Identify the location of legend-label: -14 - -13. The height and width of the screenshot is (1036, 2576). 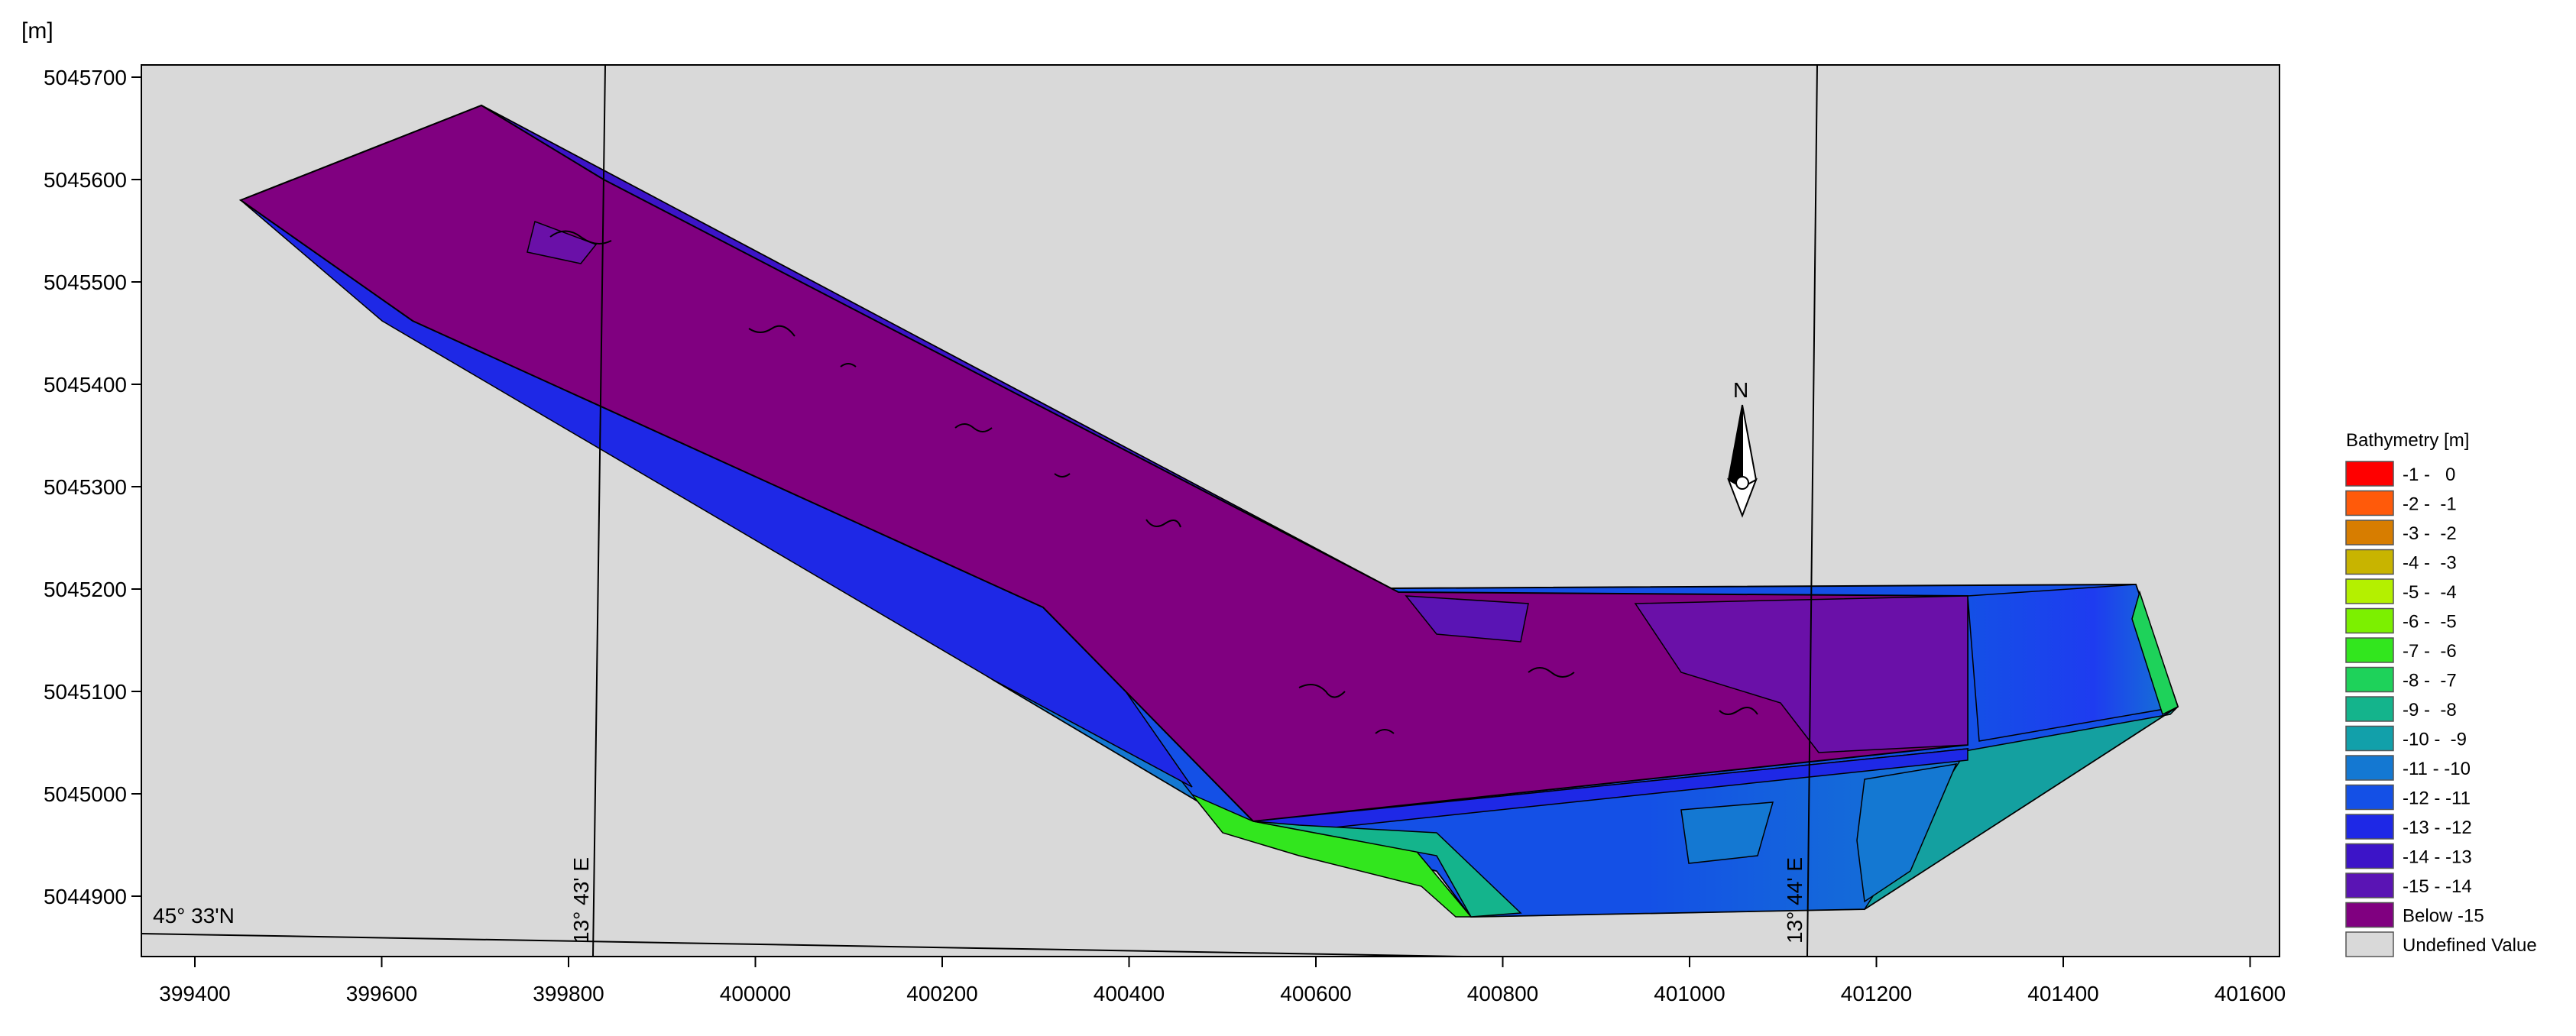
(2437, 858).